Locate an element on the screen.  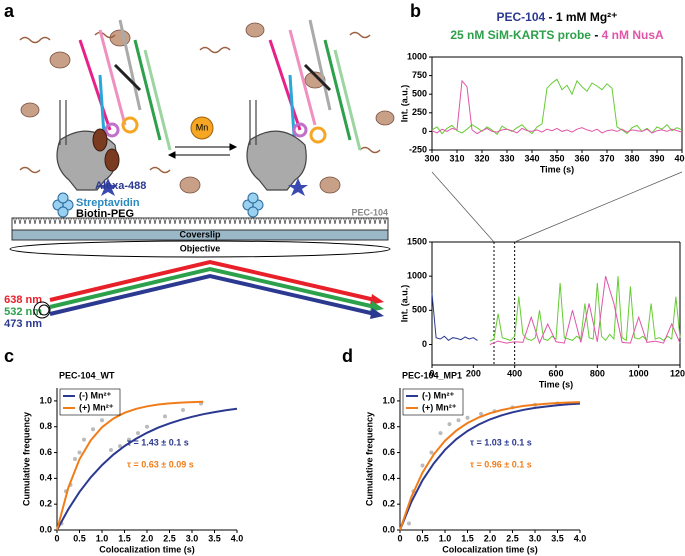
y-tick-label: -250 is located at coordinates (418, 149).